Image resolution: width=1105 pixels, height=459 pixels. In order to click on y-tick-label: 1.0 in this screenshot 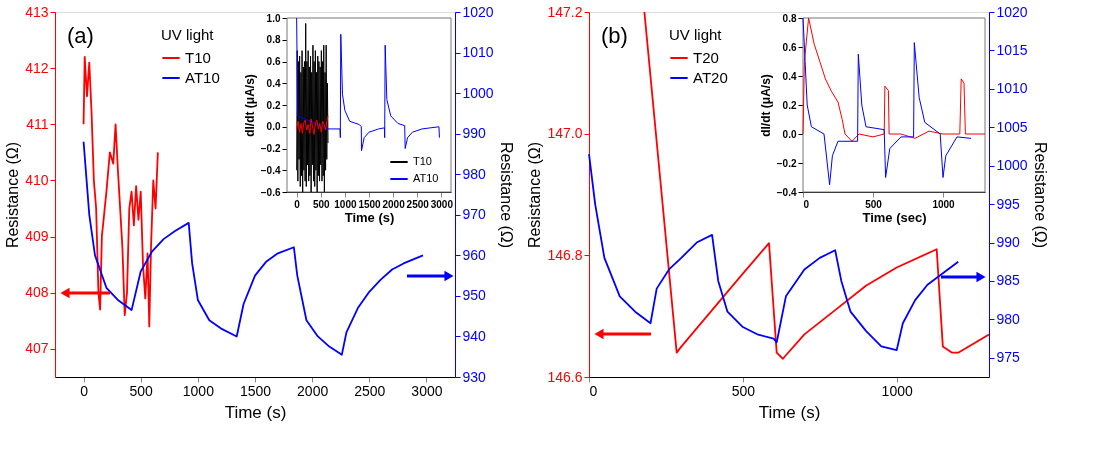, I will do `click(273, 18)`.